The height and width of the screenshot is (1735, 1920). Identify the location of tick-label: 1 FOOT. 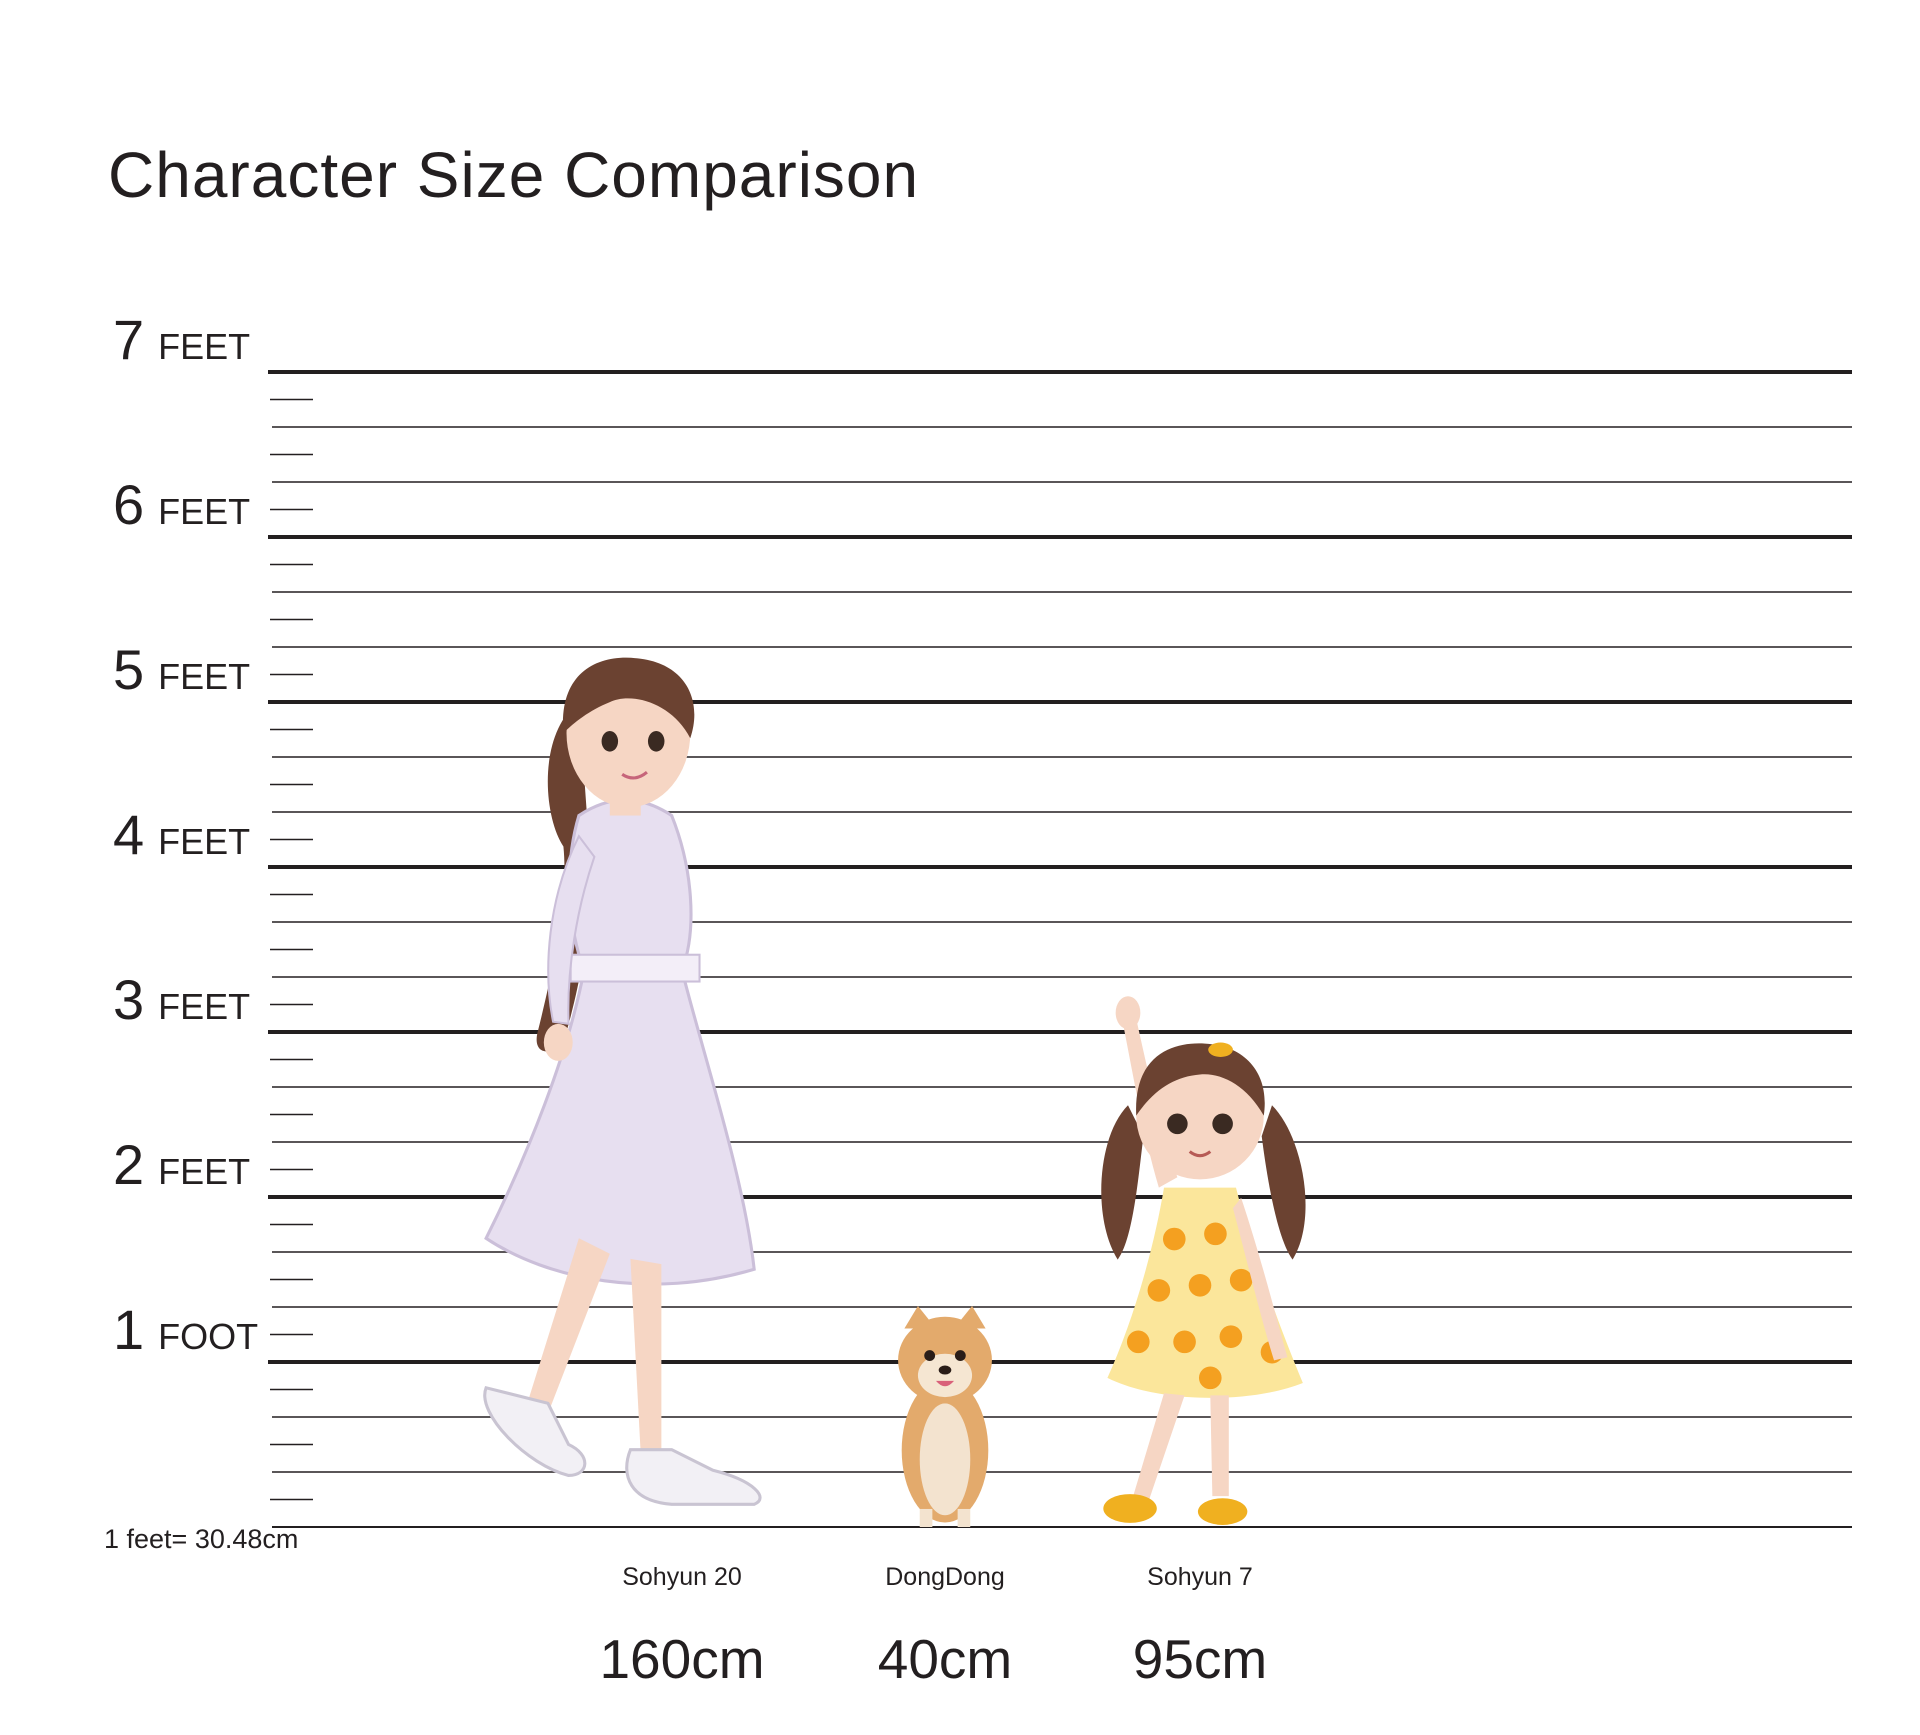
(185, 1329).